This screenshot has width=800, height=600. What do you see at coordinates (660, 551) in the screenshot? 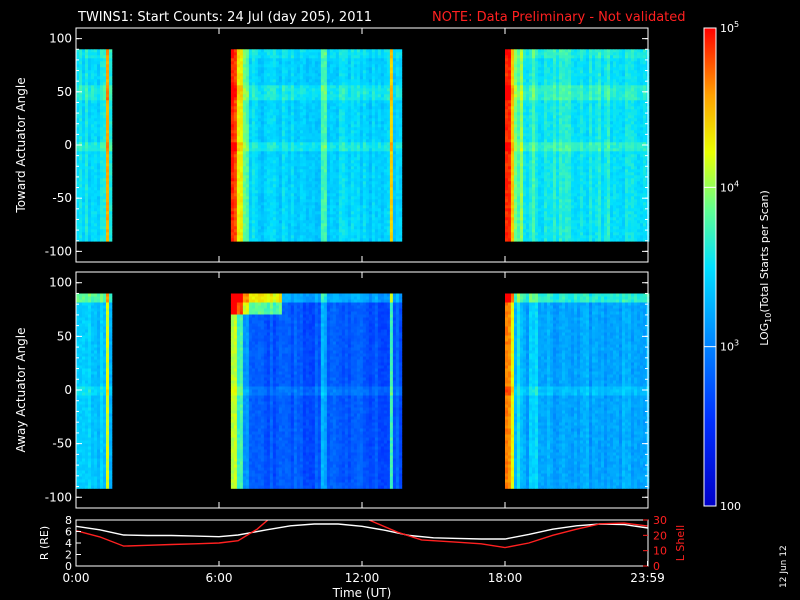
I see `lshell-tick-label: 10` at bounding box center [660, 551].